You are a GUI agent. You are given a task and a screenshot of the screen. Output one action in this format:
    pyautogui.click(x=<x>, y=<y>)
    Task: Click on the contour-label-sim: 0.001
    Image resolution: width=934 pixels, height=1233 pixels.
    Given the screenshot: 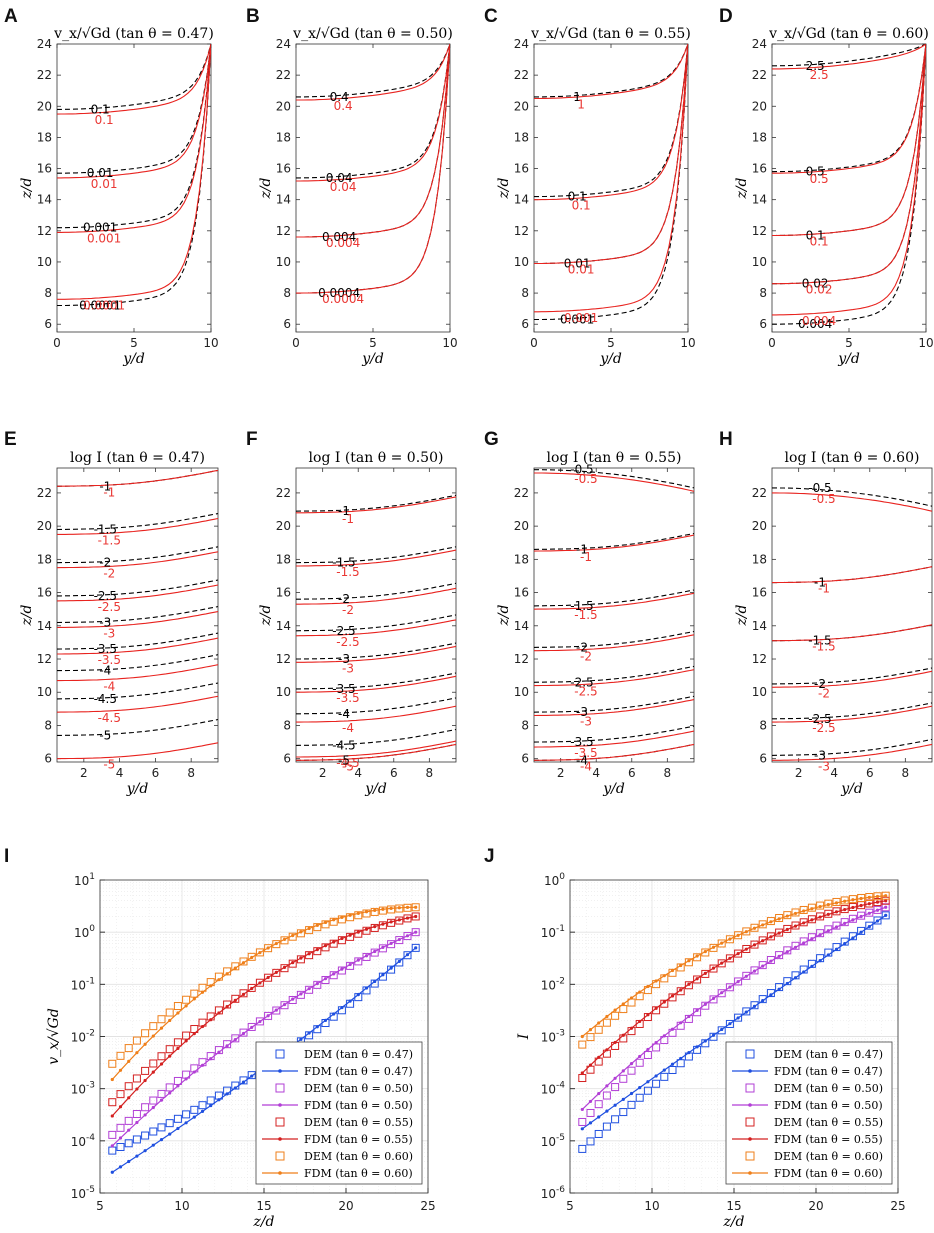 What is the action you would take?
    pyautogui.click(x=104, y=238)
    